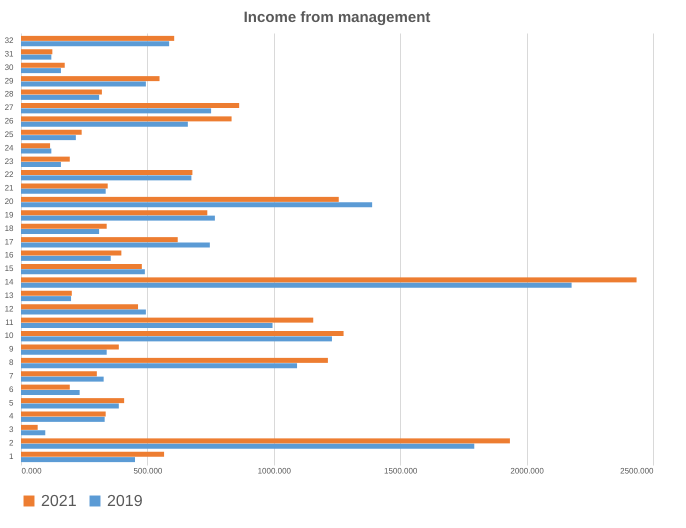  What do you see at coordinates (9, 241) in the screenshot?
I see `y-tick-label: 17` at bounding box center [9, 241].